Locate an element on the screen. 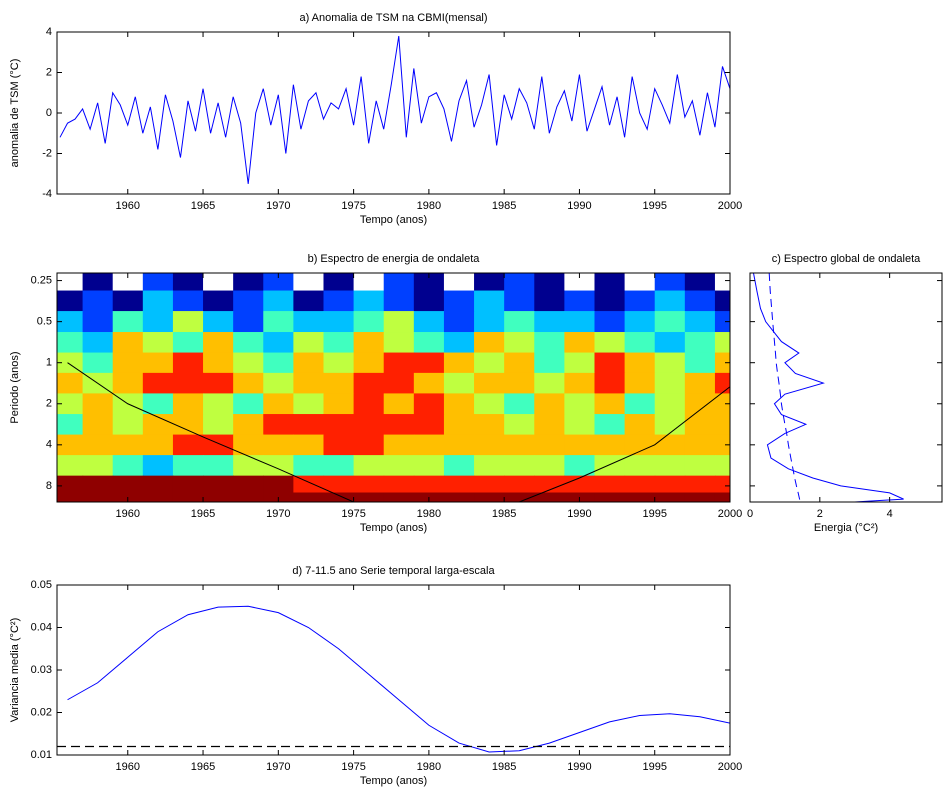 This screenshot has width=944, height=789. y-tick-label: 1 is located at coordinates (49, 363).